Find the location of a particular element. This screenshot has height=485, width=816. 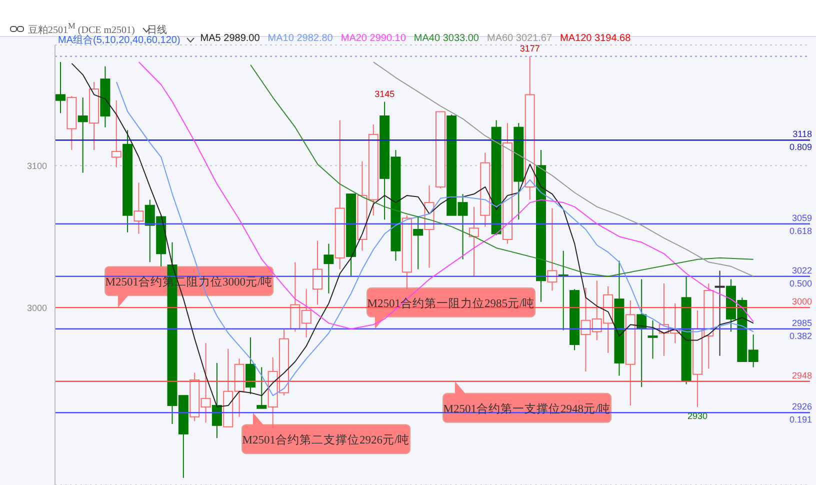

text: MA10 2982.80 is located at coordinates (300, 39).